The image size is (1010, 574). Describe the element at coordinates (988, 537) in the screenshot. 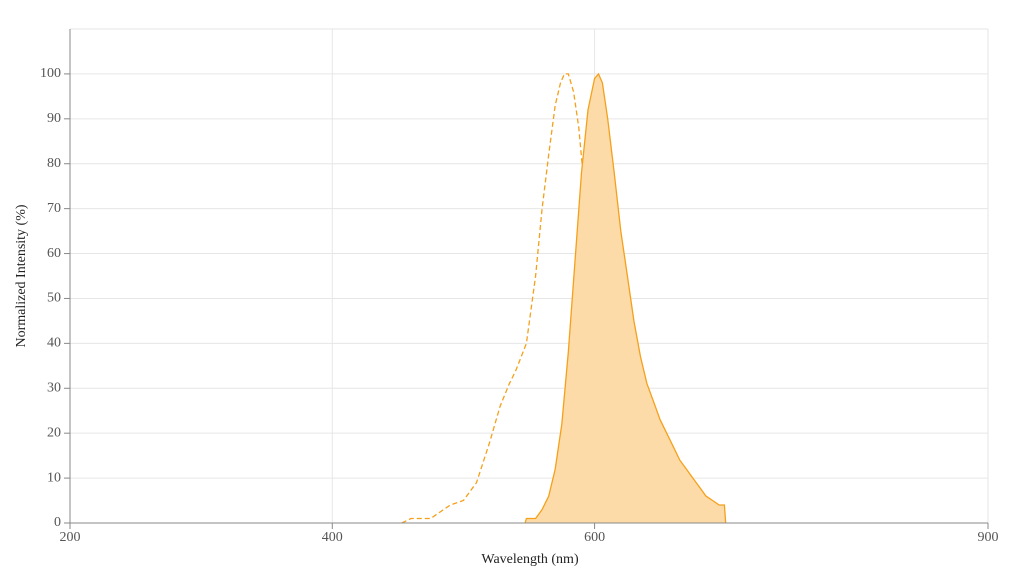

I see `x-tick-label: 900` at that location.